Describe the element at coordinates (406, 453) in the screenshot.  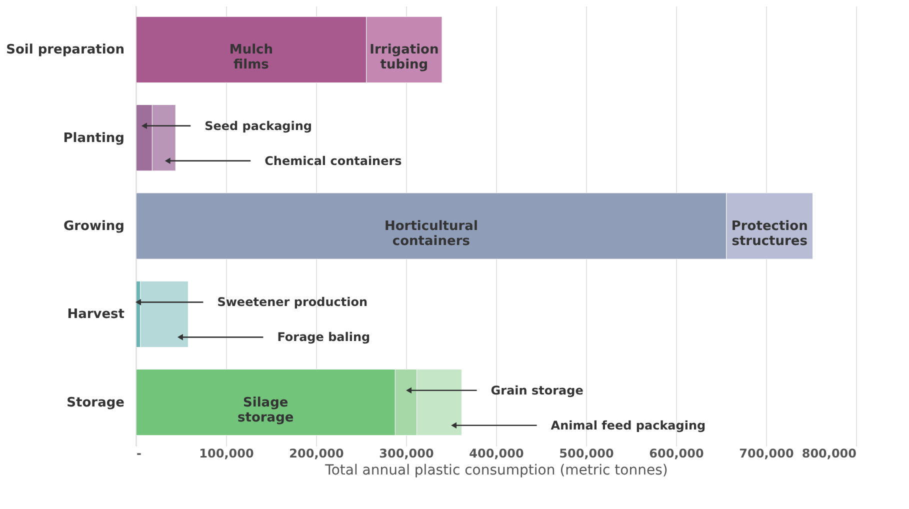
I see `x-tick-label: 300,000` at that location.